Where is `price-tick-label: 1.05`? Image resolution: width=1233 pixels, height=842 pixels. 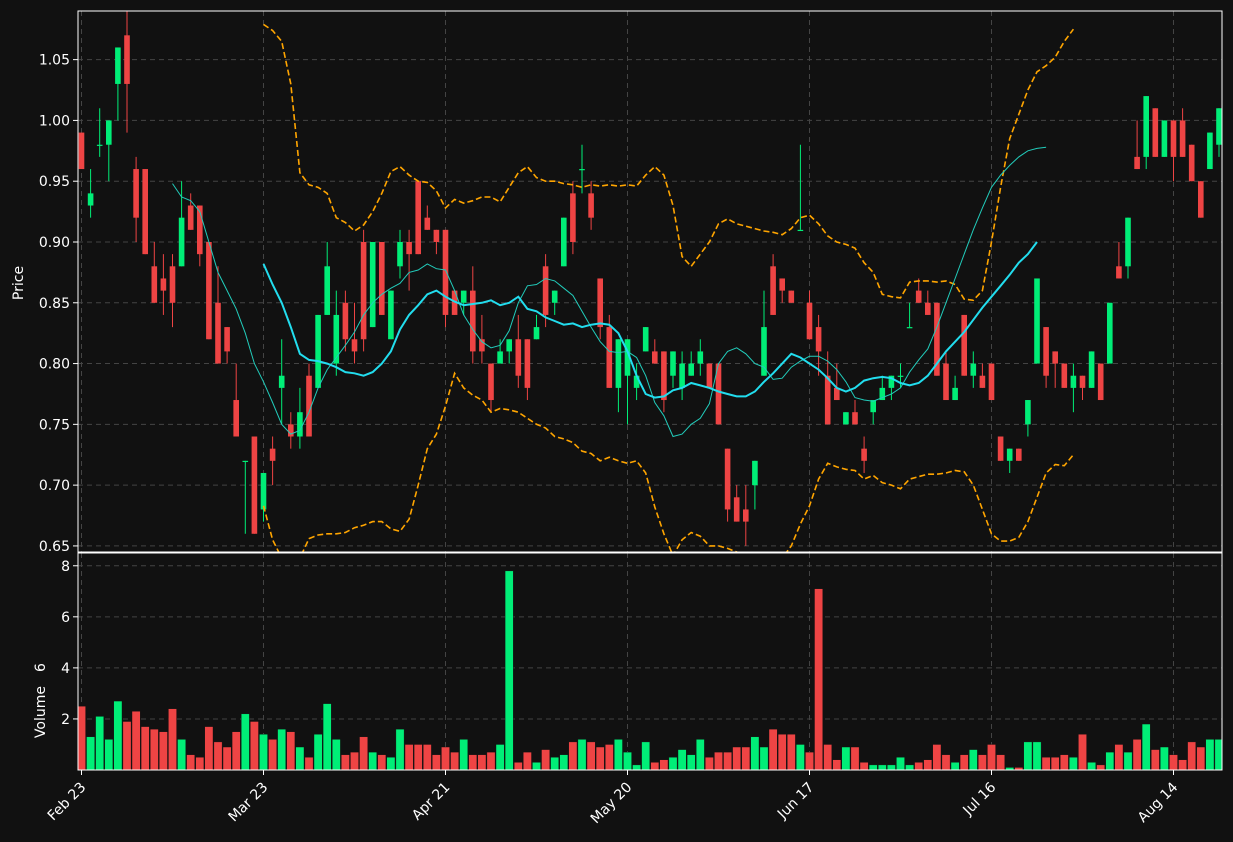 price-tick-label: 1.05 is located at coordinates (54, 61).